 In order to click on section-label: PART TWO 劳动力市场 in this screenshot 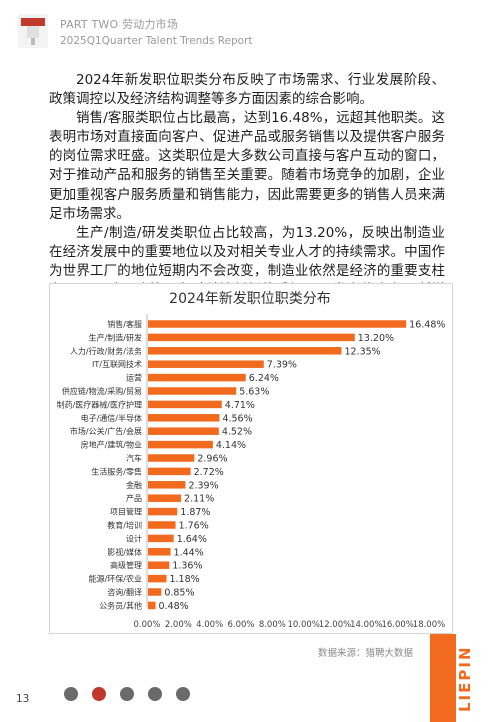, I will do `click(119, 24)`.